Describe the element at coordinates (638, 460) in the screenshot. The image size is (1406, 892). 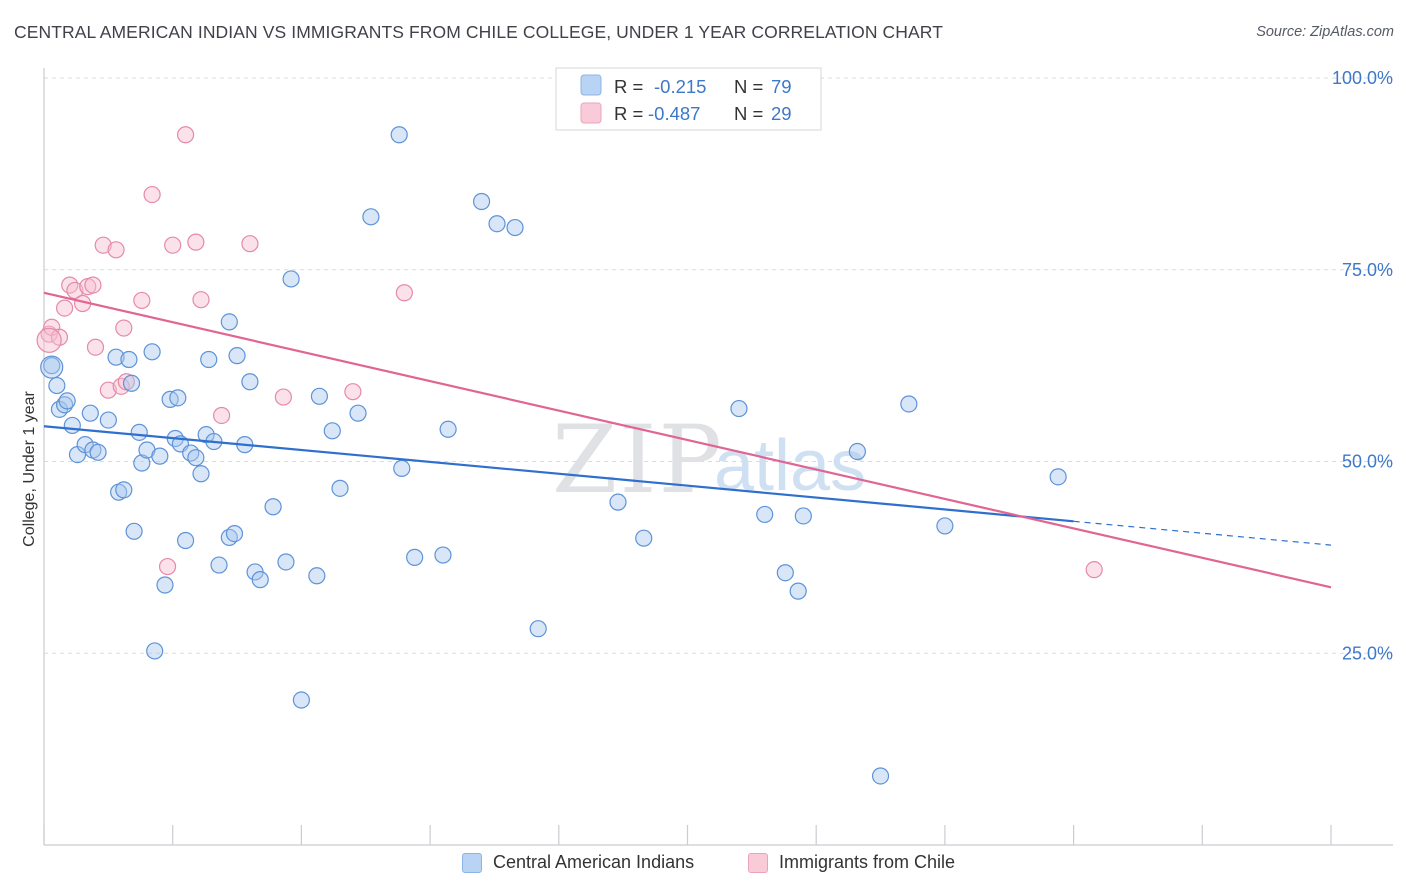
I see `watermark-zip: ZIP` at that location.